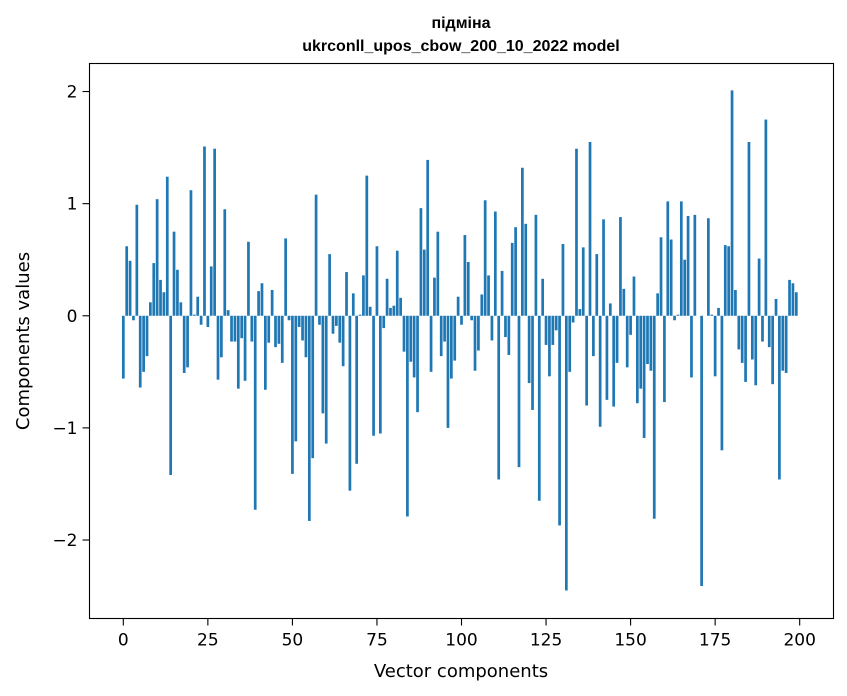 The height and width of the screenshot is (696, 847). Describe the element at coordinates (460, 23) in the screenshot. I see `chart-title: підміна` at that location.